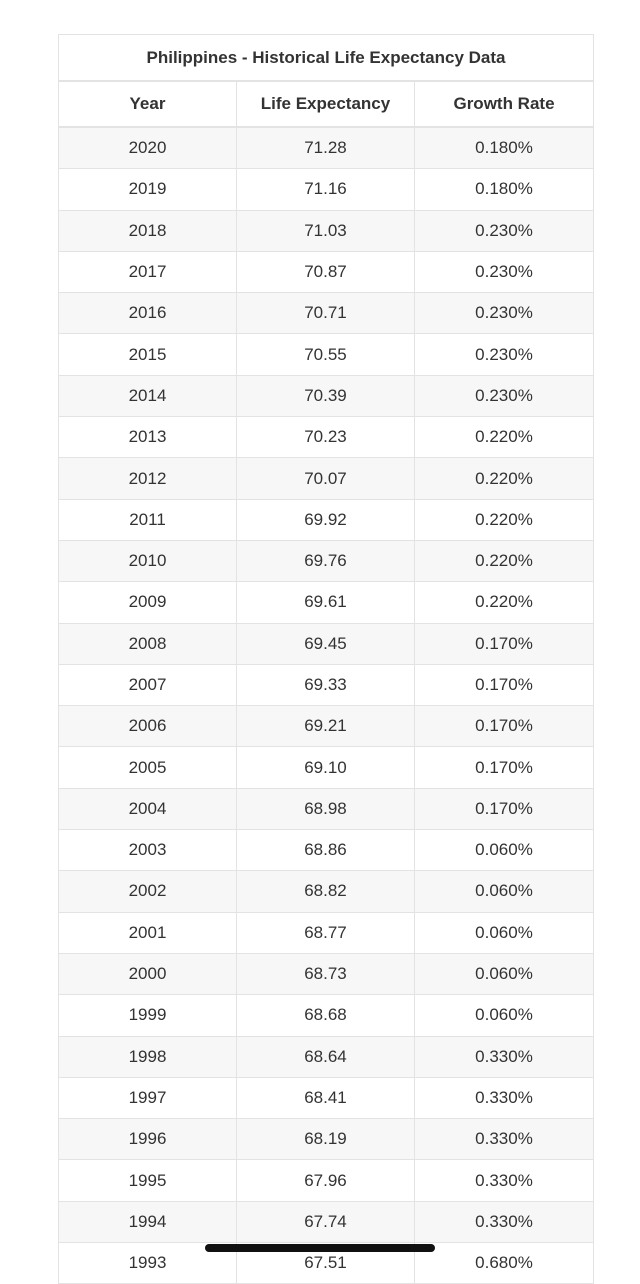 The height and width of the screenshot is (1284, 640). What do you see at coordinates (148, 230) in the screenshot?
I see `table-cell: 2018` at bounding box center [148, 230].